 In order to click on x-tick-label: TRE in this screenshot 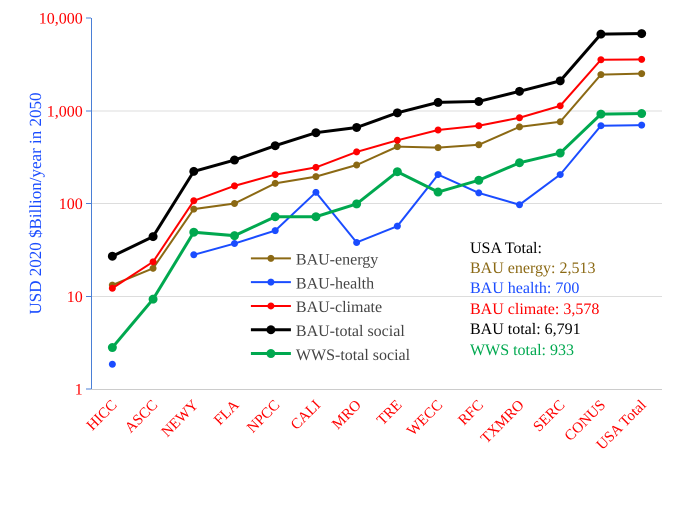, I will do `click(390, 413)`.